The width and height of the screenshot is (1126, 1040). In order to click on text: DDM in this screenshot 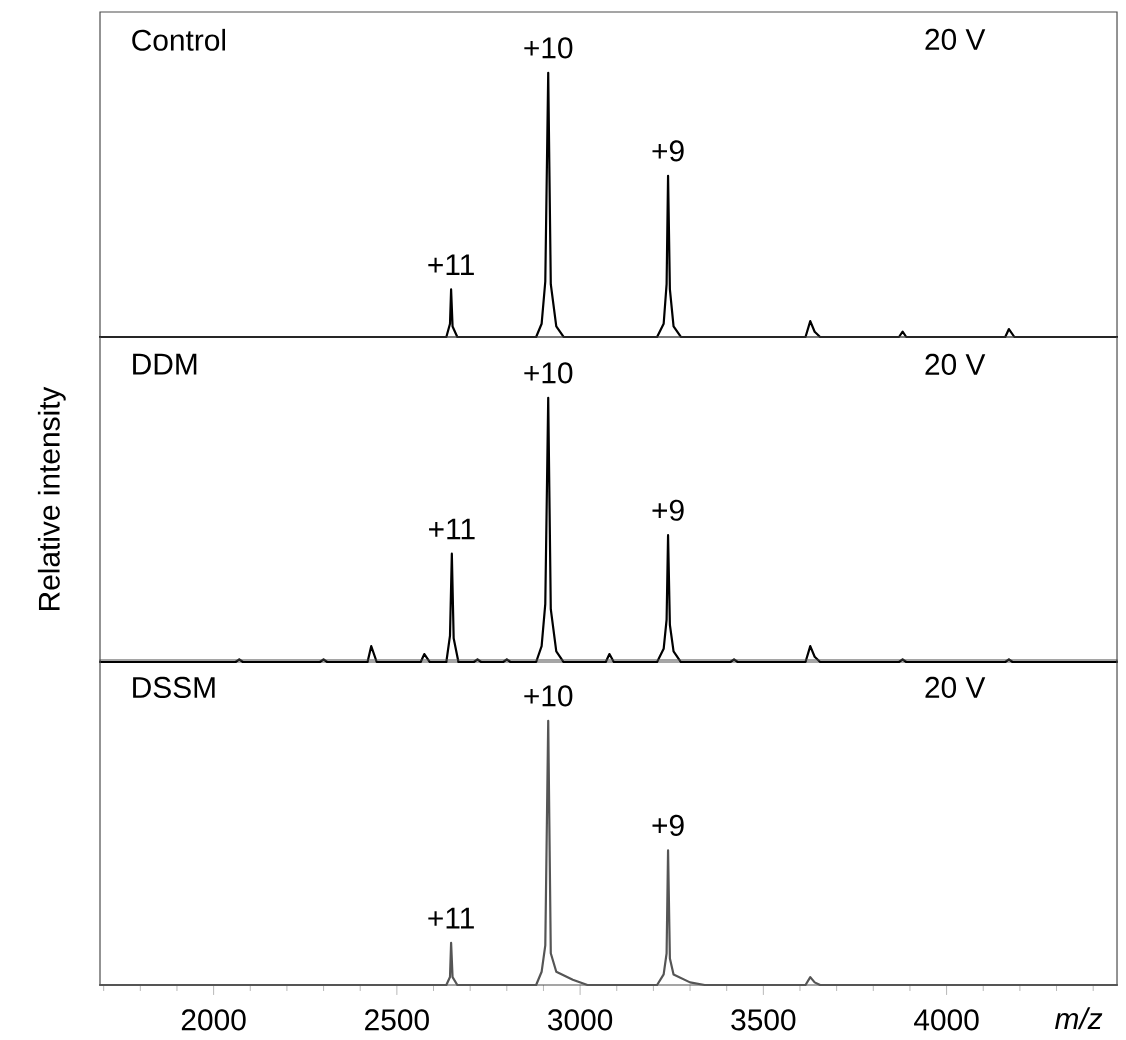, I will do `click(165, 364)`.